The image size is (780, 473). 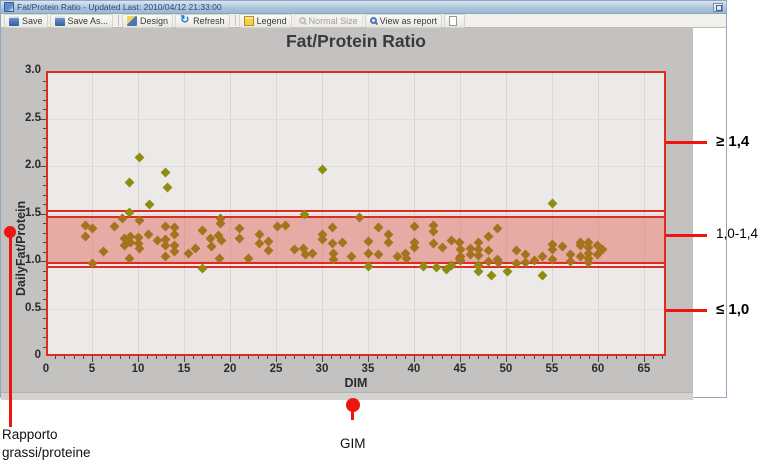 I want to click on x-tick-label: 65, so click(x=644, y=369).